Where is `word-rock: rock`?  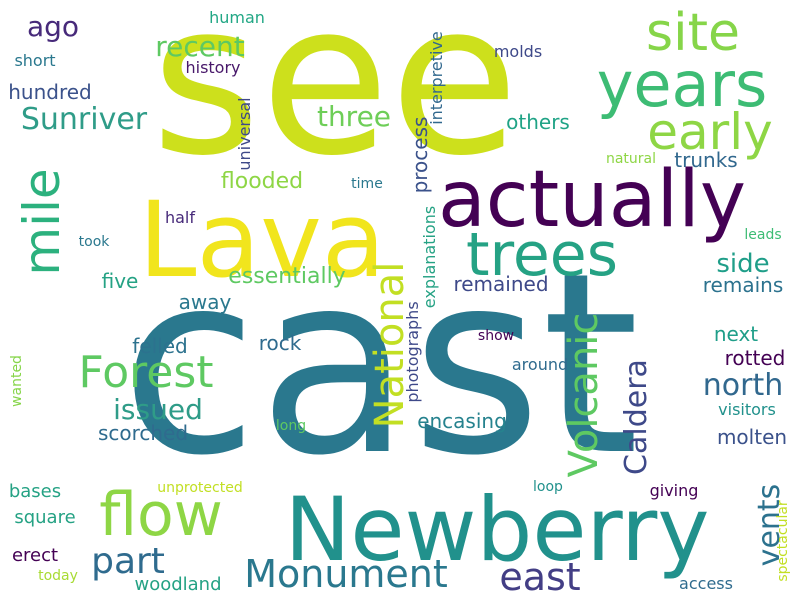
word-rock: rock is located at coordinates (280, 343).